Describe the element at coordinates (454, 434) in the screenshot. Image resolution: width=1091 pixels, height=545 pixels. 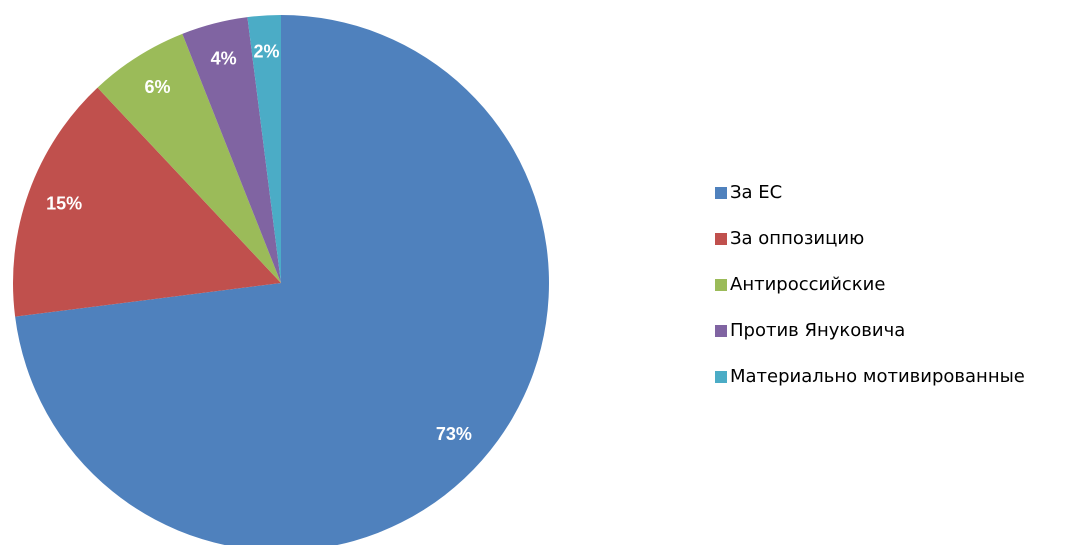
I see `data-label: 73%` at that location.